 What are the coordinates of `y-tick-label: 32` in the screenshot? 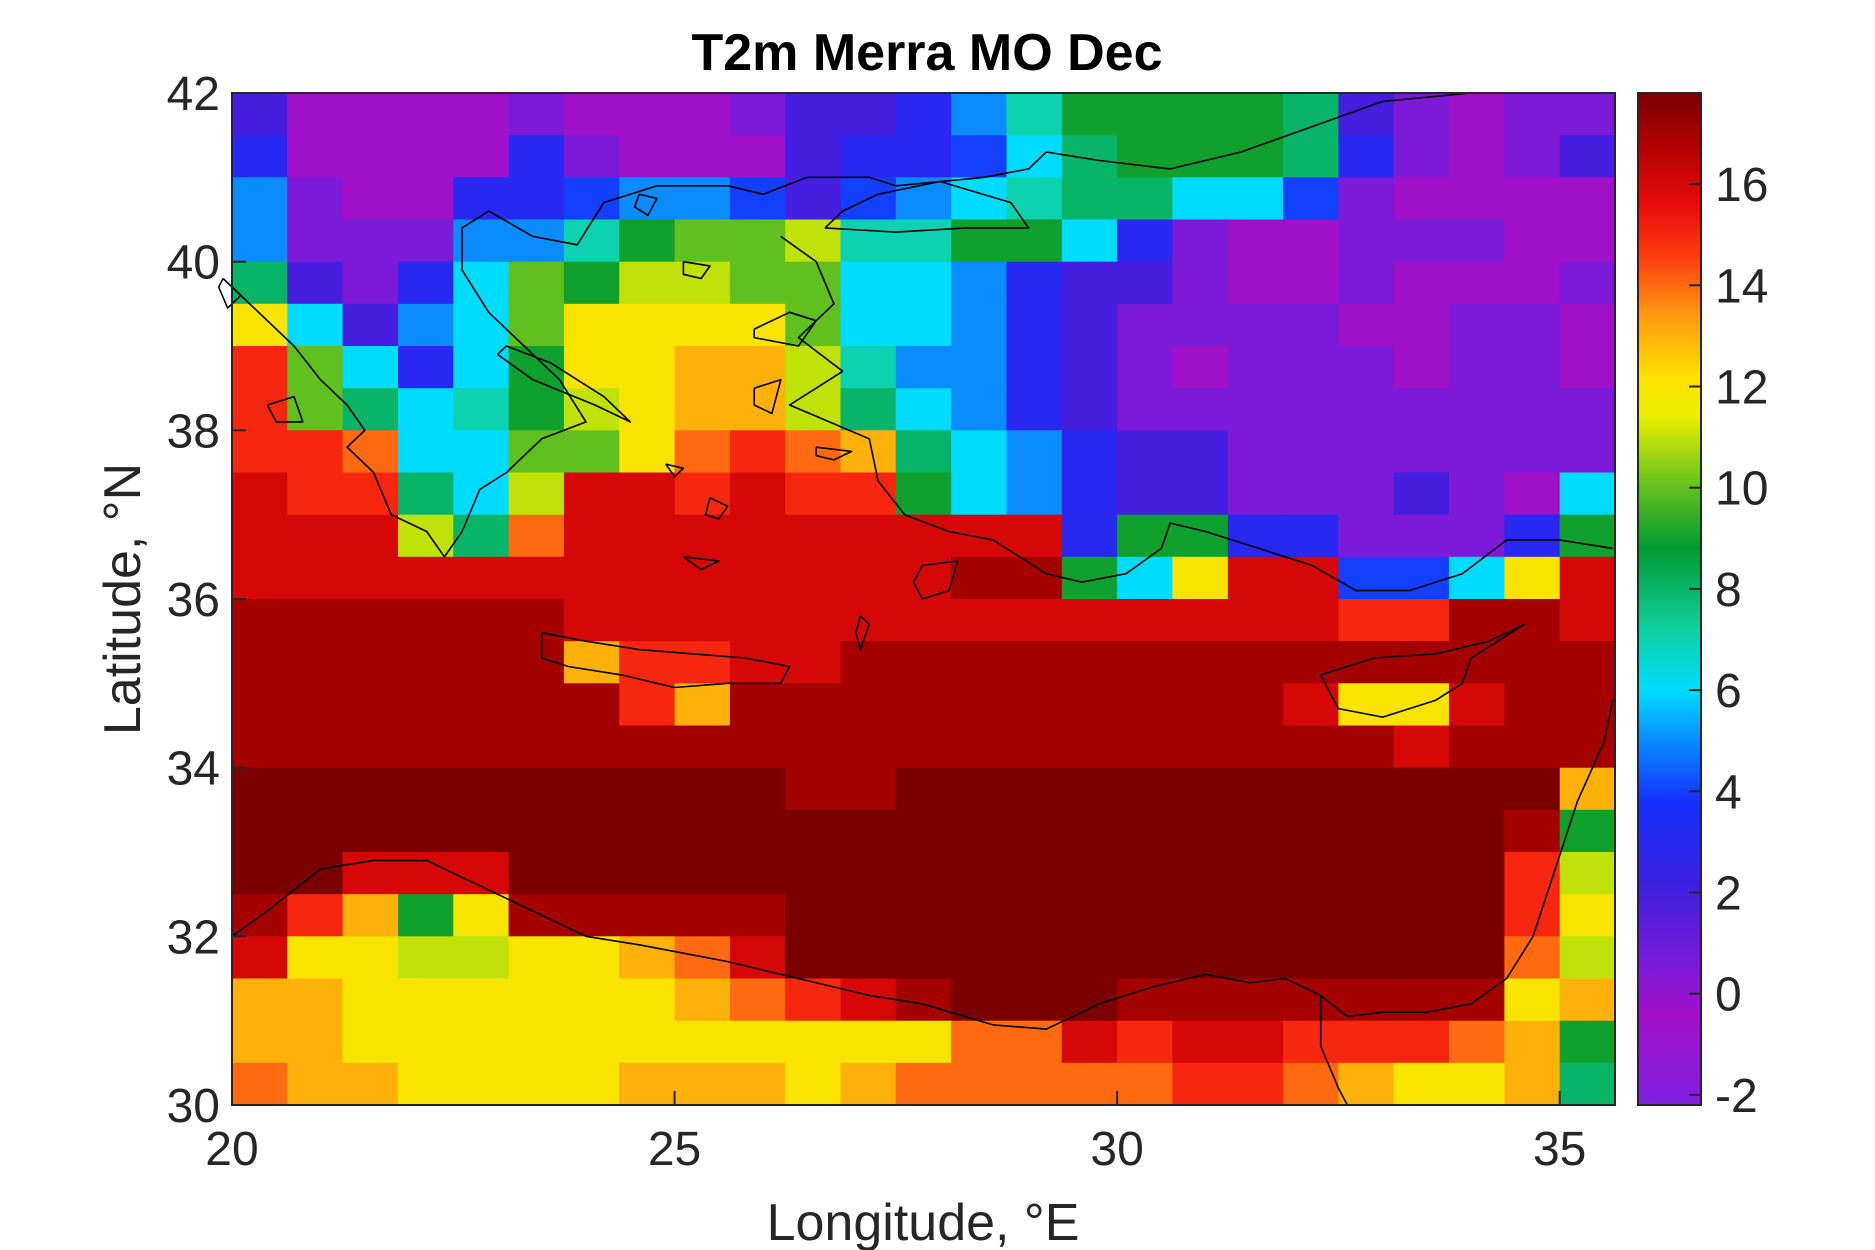 It's located at (193, 937).